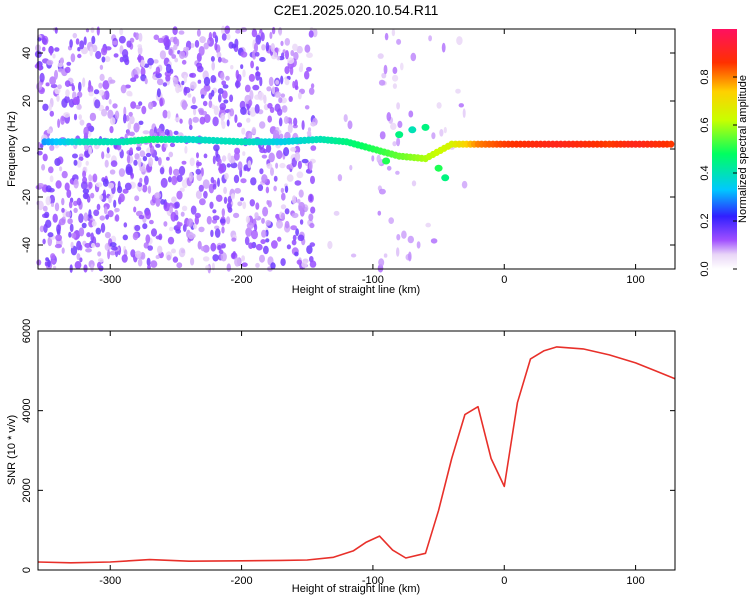 Image resolution: width=750 pixels, height=600 pixels. Describe the element at coordinates (373, 581) in the screenshot. I see `snr-xtick-label: -100` at that location.